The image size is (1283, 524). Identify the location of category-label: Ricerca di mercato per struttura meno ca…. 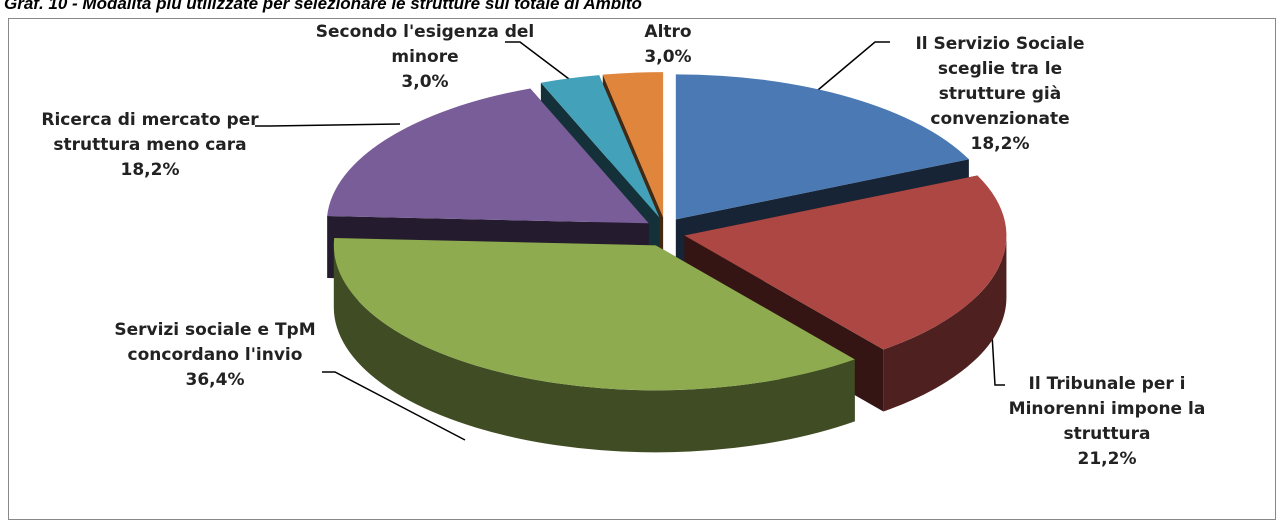
(150, 132).